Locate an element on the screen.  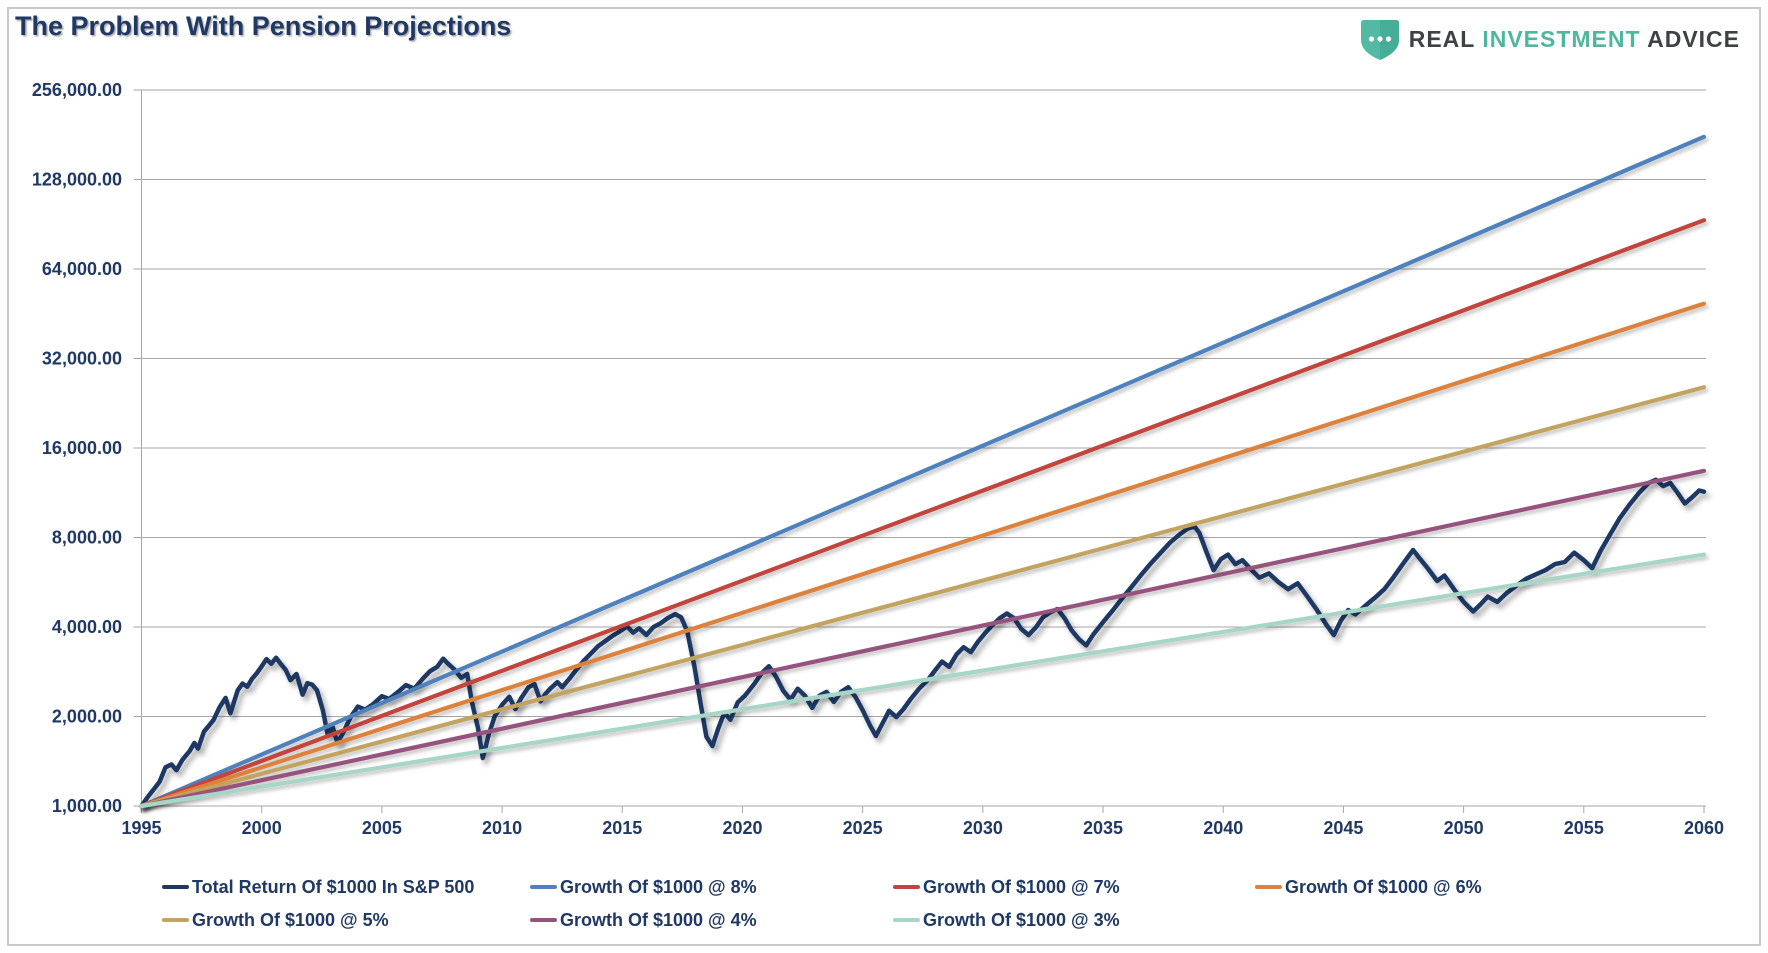
legend-item-5pct: Growth Of $1000 @ 5% is located at coordinates (275, 920).